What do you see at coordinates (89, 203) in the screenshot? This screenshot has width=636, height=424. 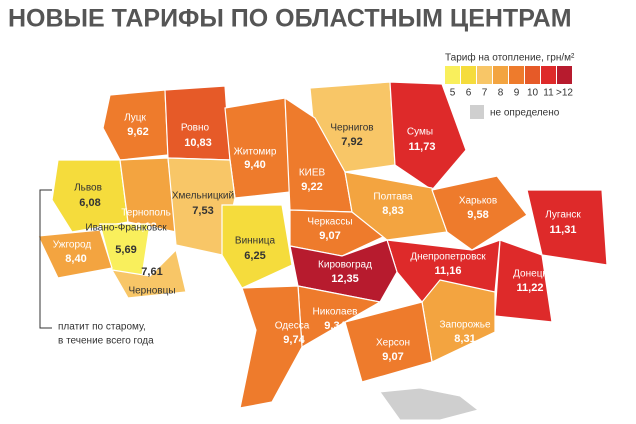 I see `region-value: 6,08` at bounding box center [89, 203].